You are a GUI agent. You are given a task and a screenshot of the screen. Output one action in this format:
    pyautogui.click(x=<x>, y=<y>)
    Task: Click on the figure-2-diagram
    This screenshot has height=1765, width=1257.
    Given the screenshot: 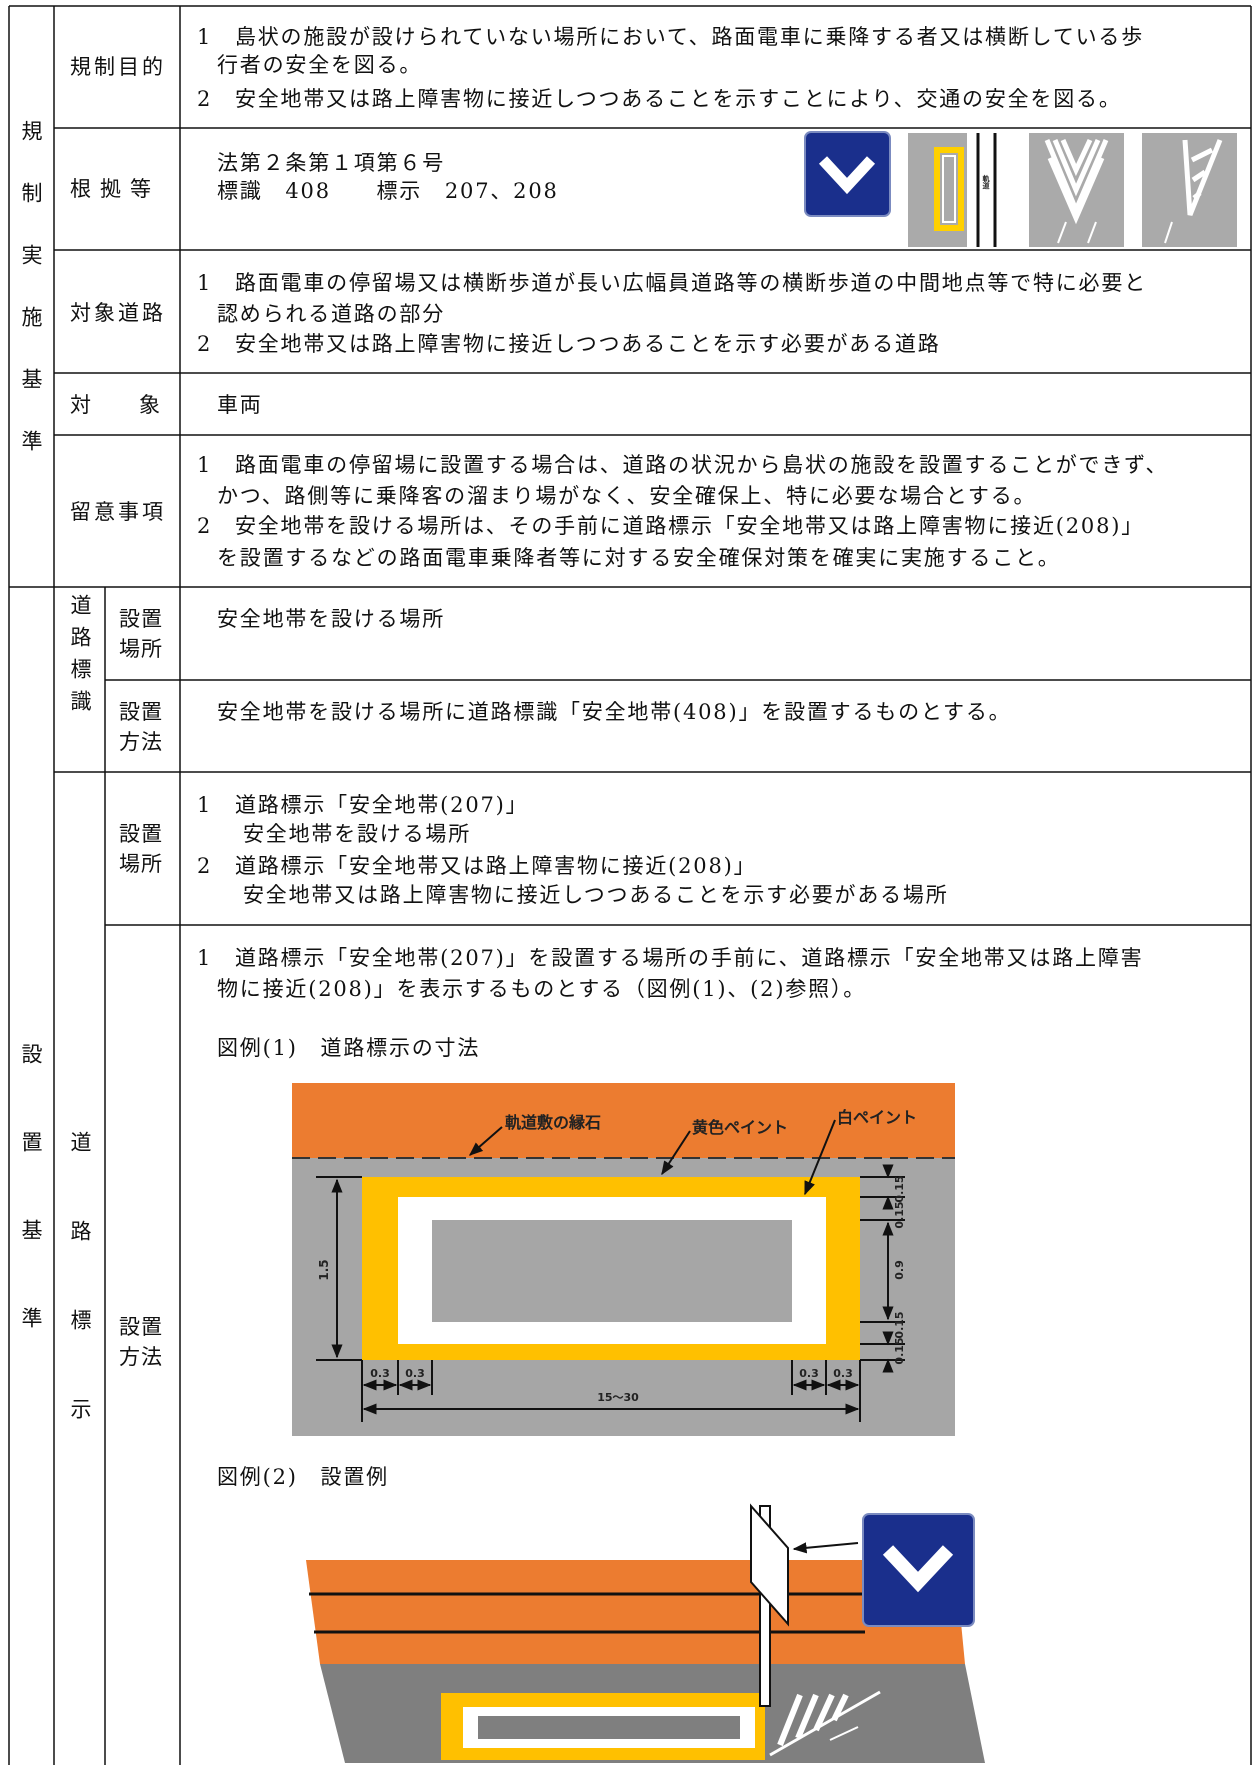 What is the action you would take?
    pyautogui.click(x=645, y=1633)
    